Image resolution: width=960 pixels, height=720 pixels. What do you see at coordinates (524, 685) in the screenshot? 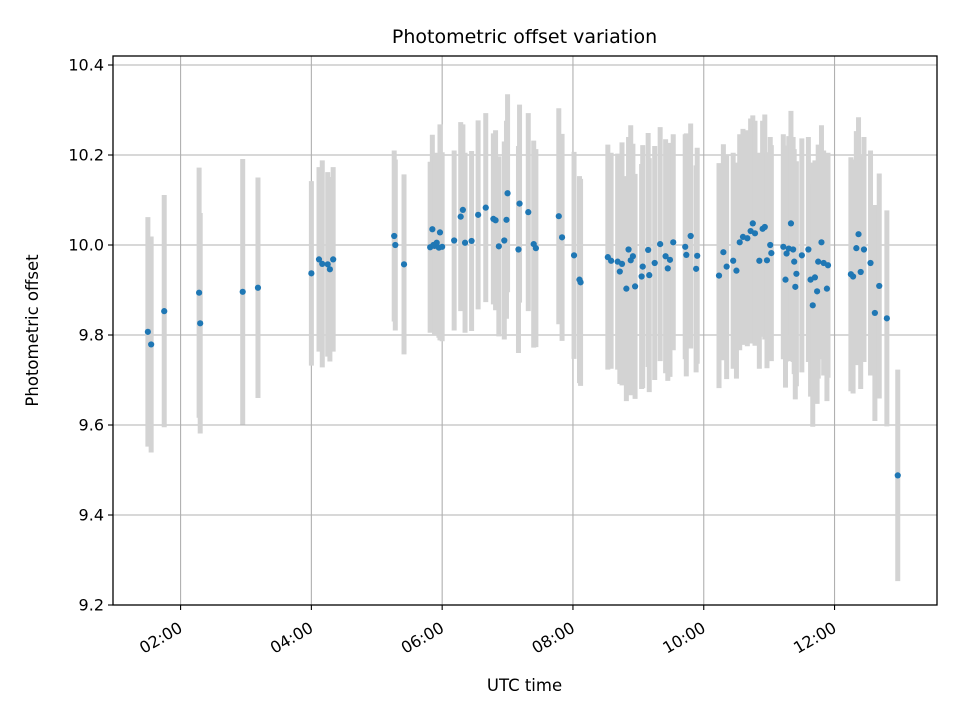
I see `x-axis-label: UTC time` at bounding box center [524, 685].